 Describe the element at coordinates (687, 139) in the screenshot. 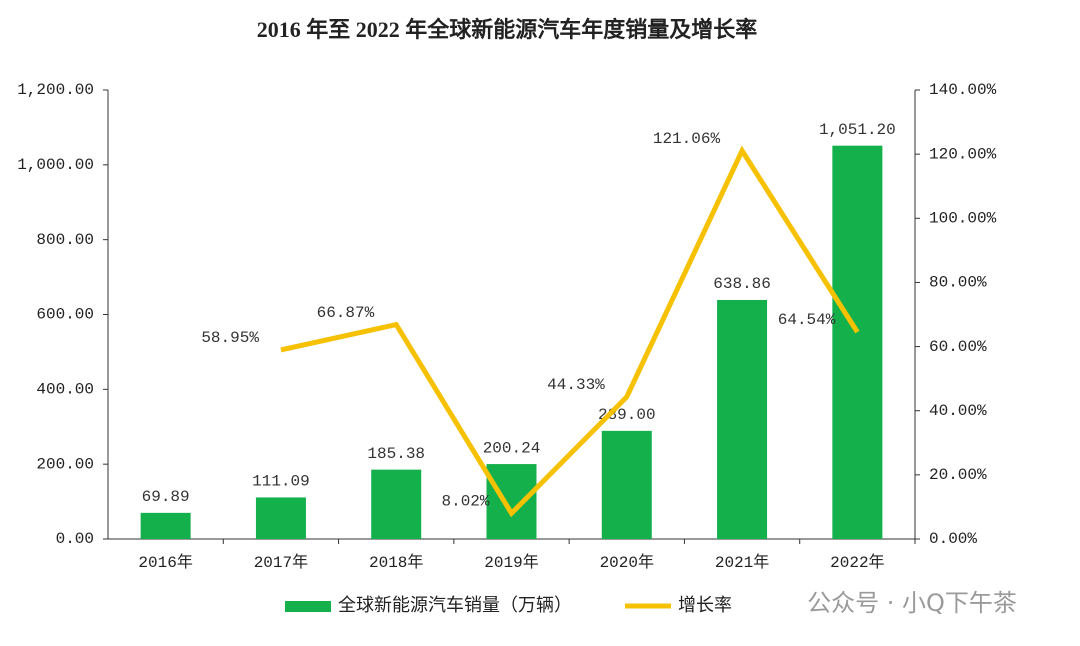

I see `line-value-label: 121.06%` at that location.